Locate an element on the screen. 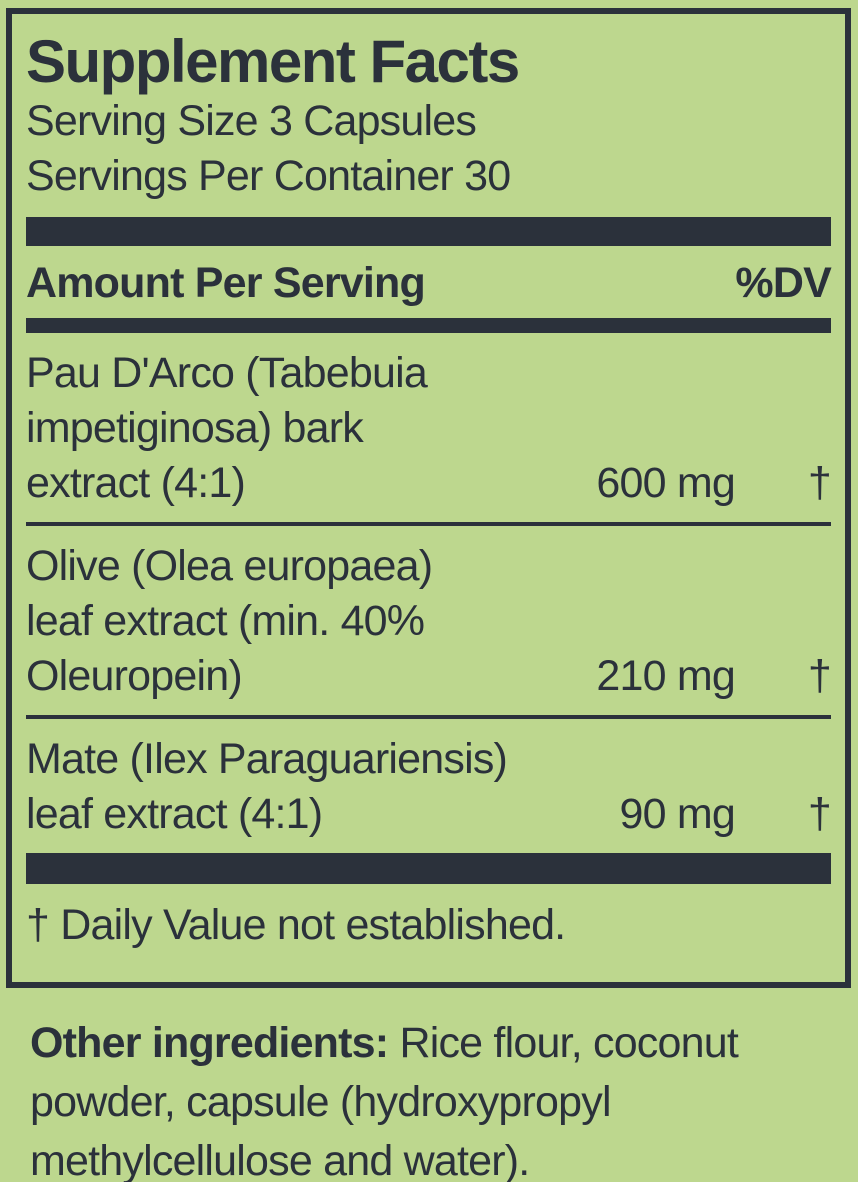 The width and height of the screenshot is (858, 1182). separator-bar-bottom is located at coordinates (428, 868).